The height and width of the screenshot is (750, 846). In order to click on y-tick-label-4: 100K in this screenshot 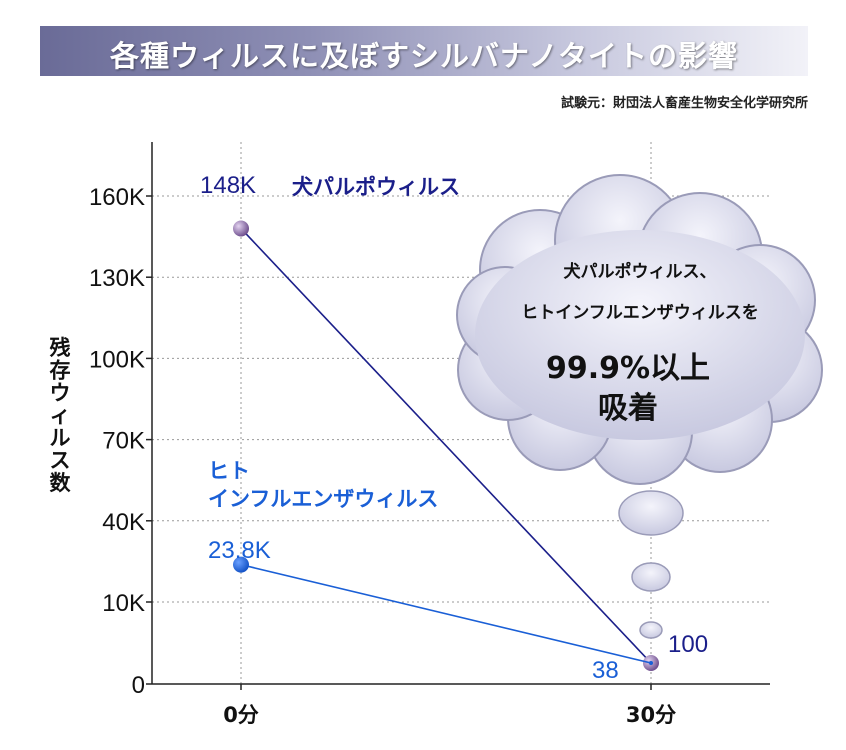, I will do `click(117, 359)`.